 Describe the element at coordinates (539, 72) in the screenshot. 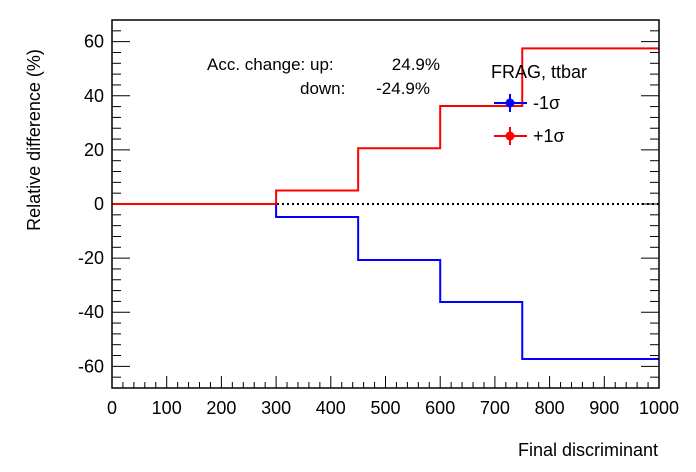

I see `legend-title: FRAG, ttbar` at that location.